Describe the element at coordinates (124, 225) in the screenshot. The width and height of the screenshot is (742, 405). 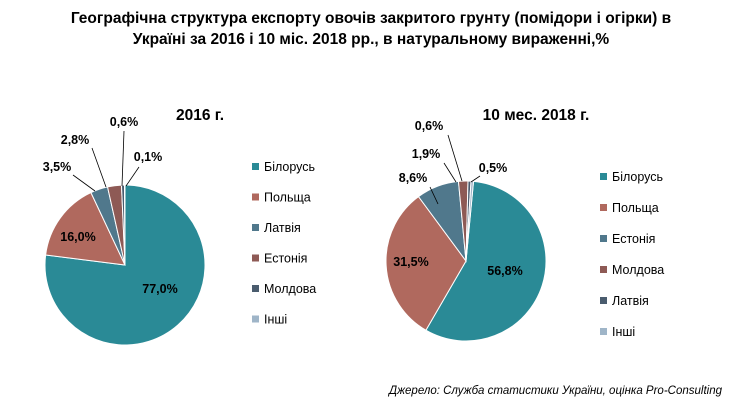
I see `pie-slice-інші` at that location.